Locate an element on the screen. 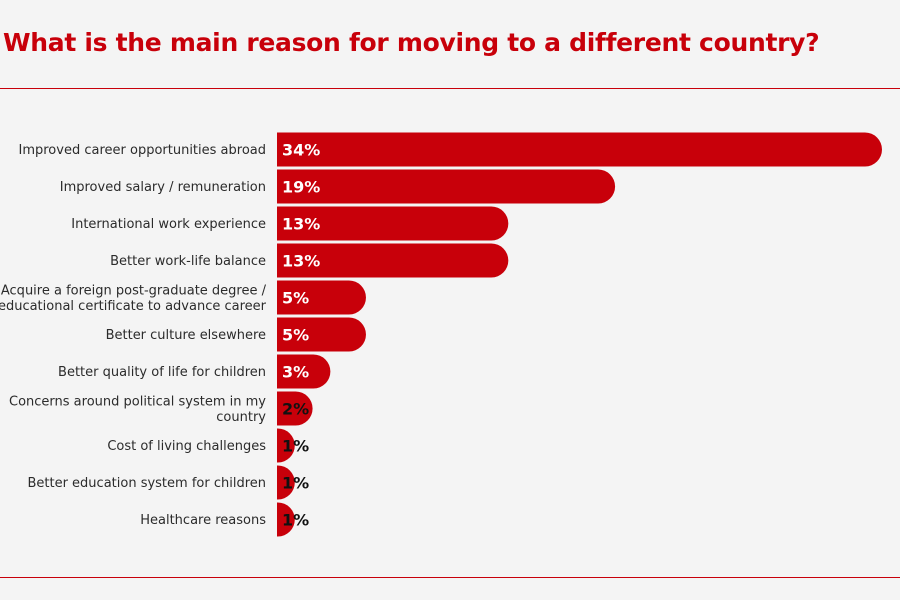  value-label-7: 2% is located at coordinates (295, 409).